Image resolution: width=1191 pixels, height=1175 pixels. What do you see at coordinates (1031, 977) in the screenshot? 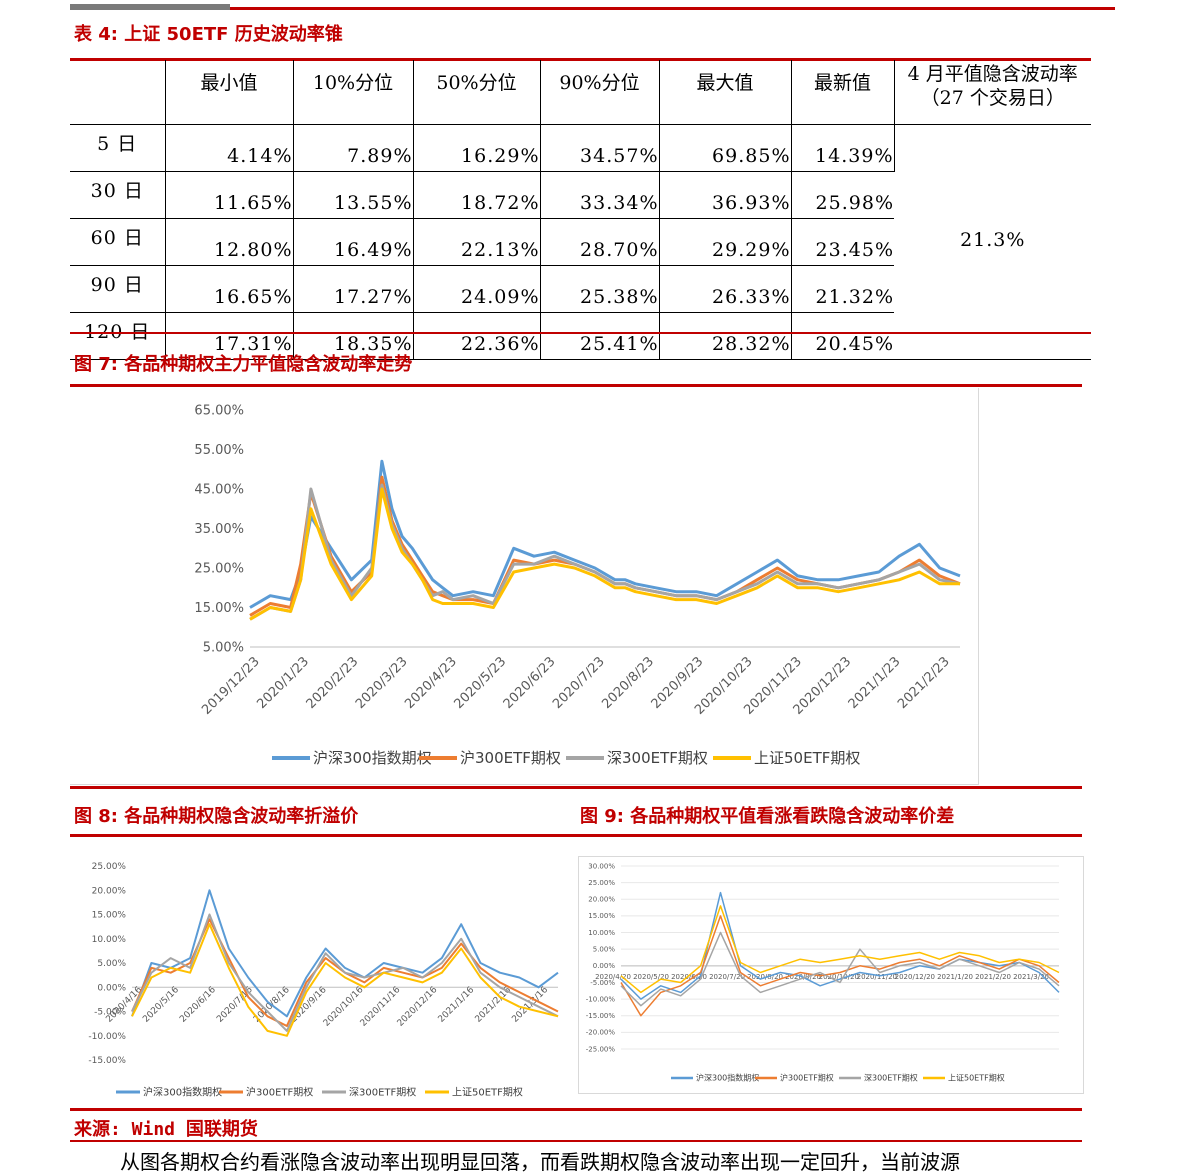
I see `x-tick-label: 2021/3/20` at bounding box center [1031, 977].